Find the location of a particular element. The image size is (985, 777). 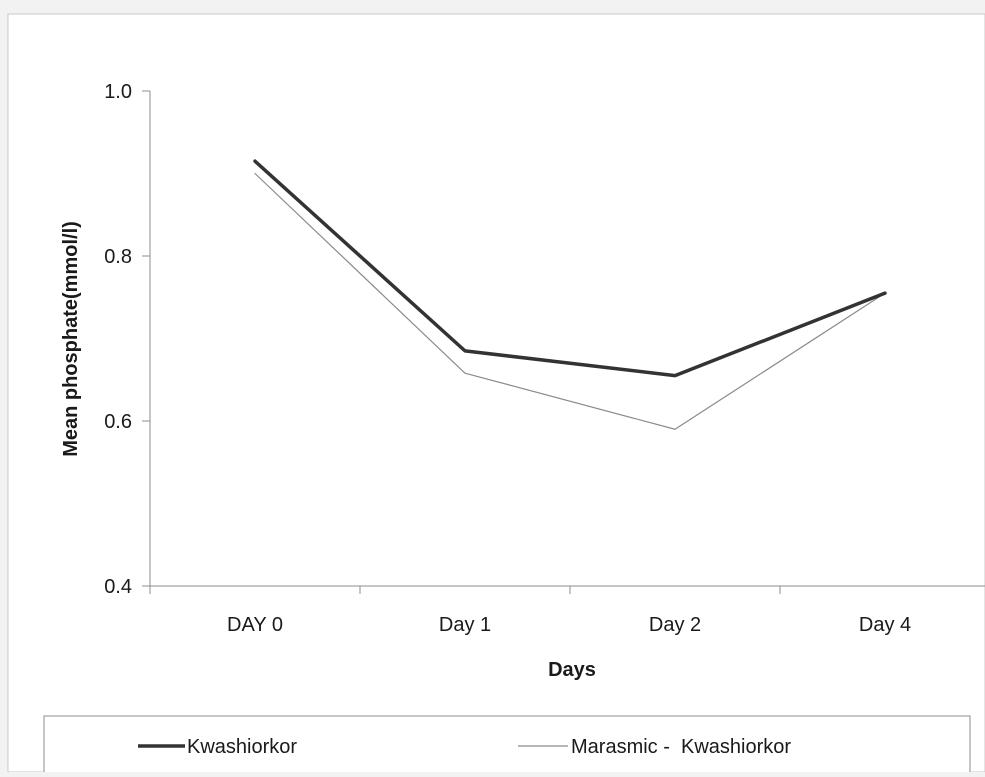

x-tick-label: Day 1 is located at coordinates (465, 625).